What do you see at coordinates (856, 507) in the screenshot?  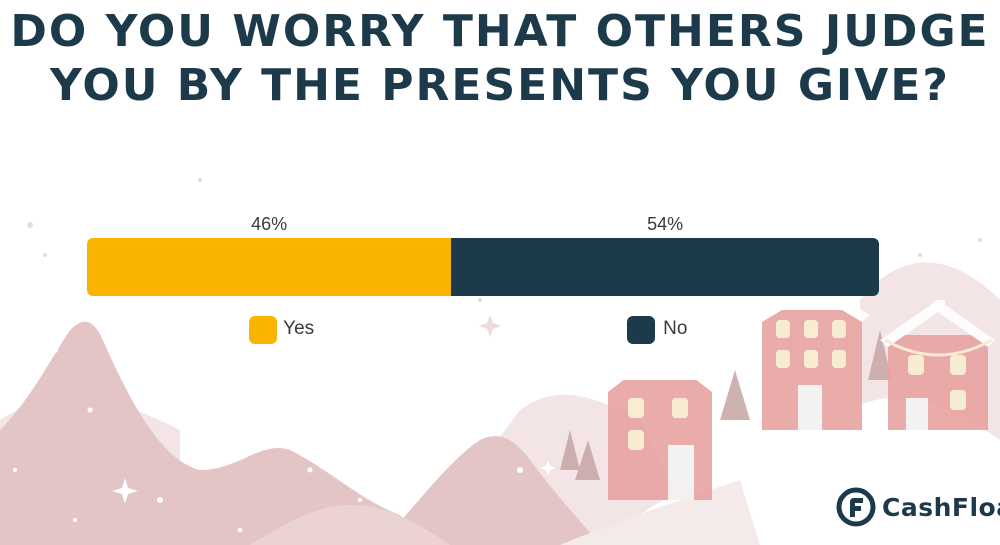 I see `cashfloat-f-icon` at bounding box center [856, 507].